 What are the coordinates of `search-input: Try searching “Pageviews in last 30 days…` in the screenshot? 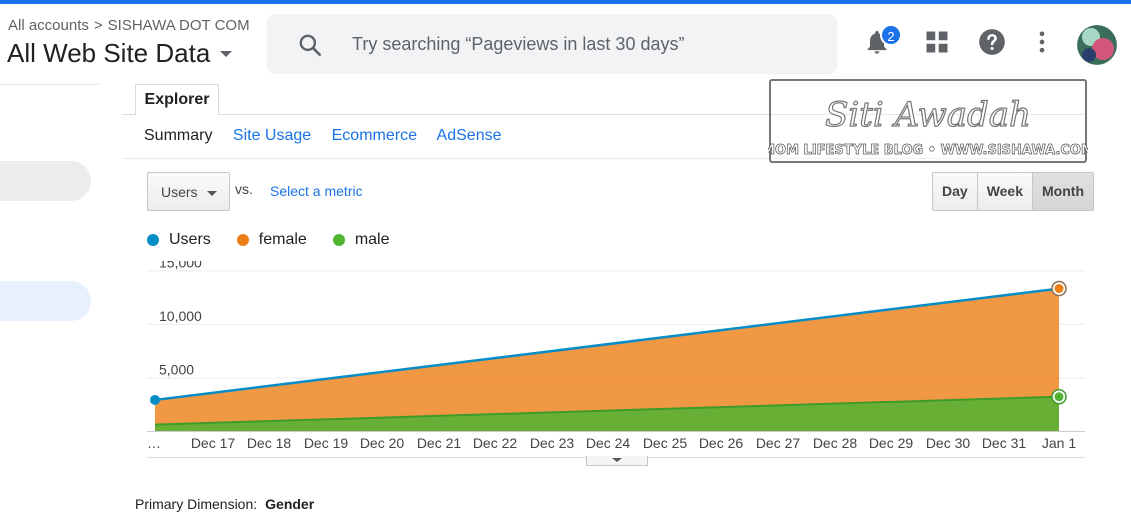 It's located at (518, 44).